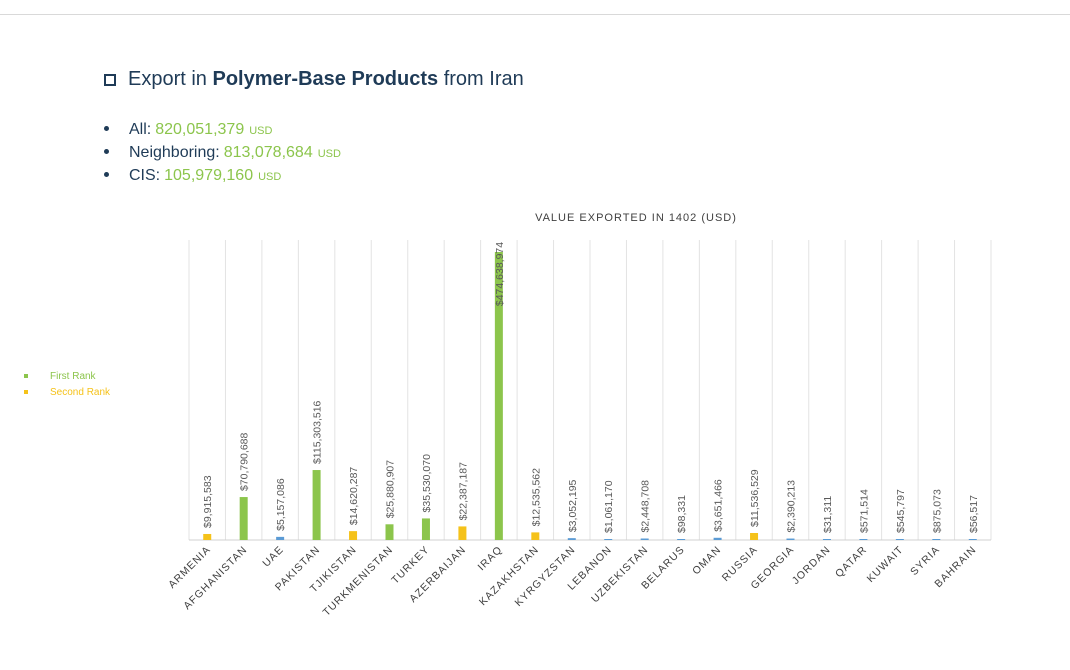 Image resolution: width=1070 pixels, height=670 pixels. What do you see at coordinates (573, 505) in the screenshot?
I see `data-label: $3,052,195` at bounding box center [573, 505].